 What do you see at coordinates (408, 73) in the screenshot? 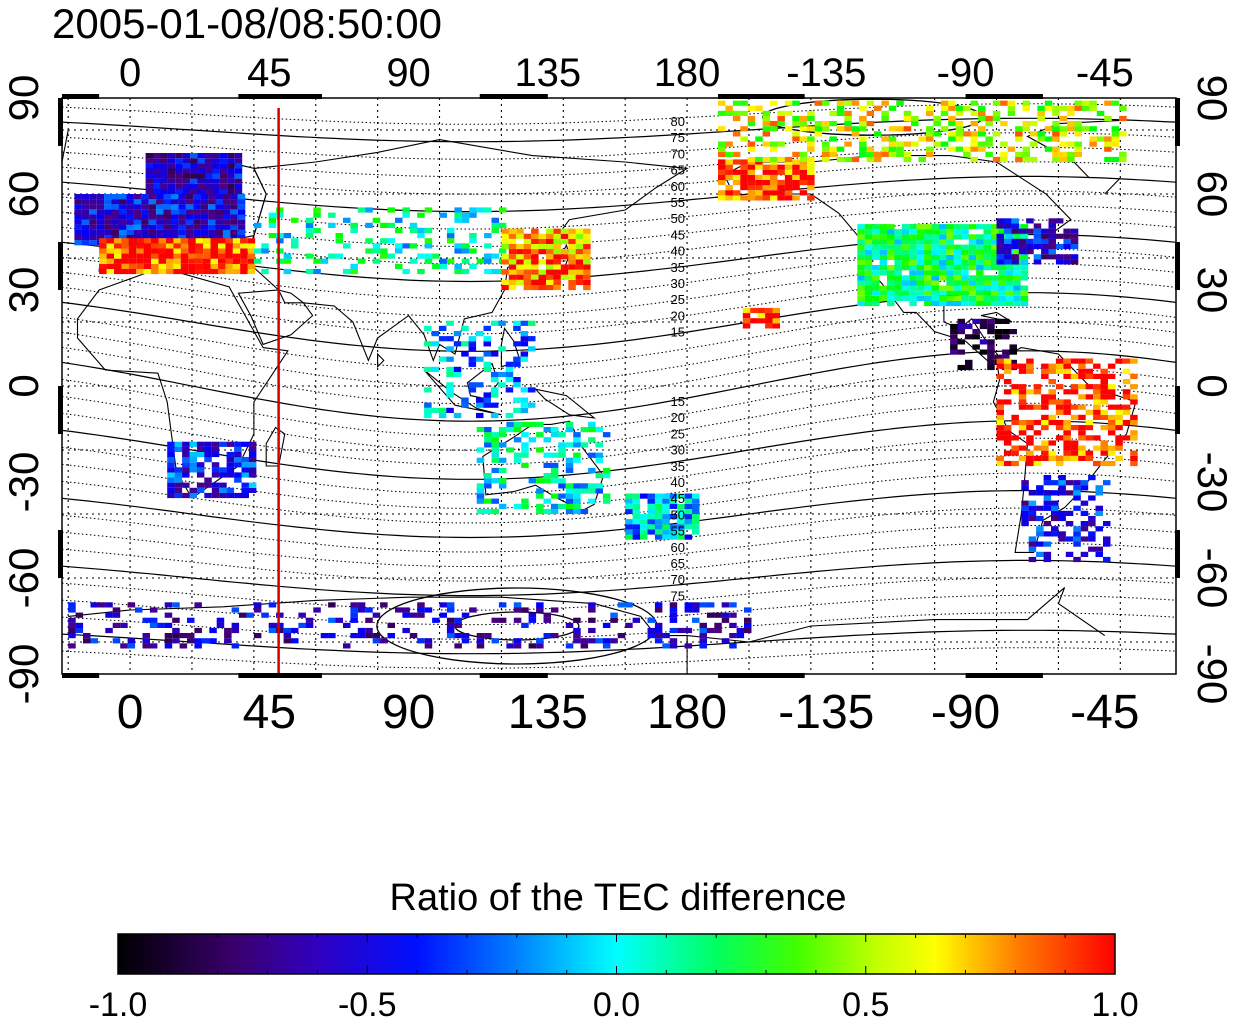
I see `top-longitude-label: 90` at bounding box center [408, 73].